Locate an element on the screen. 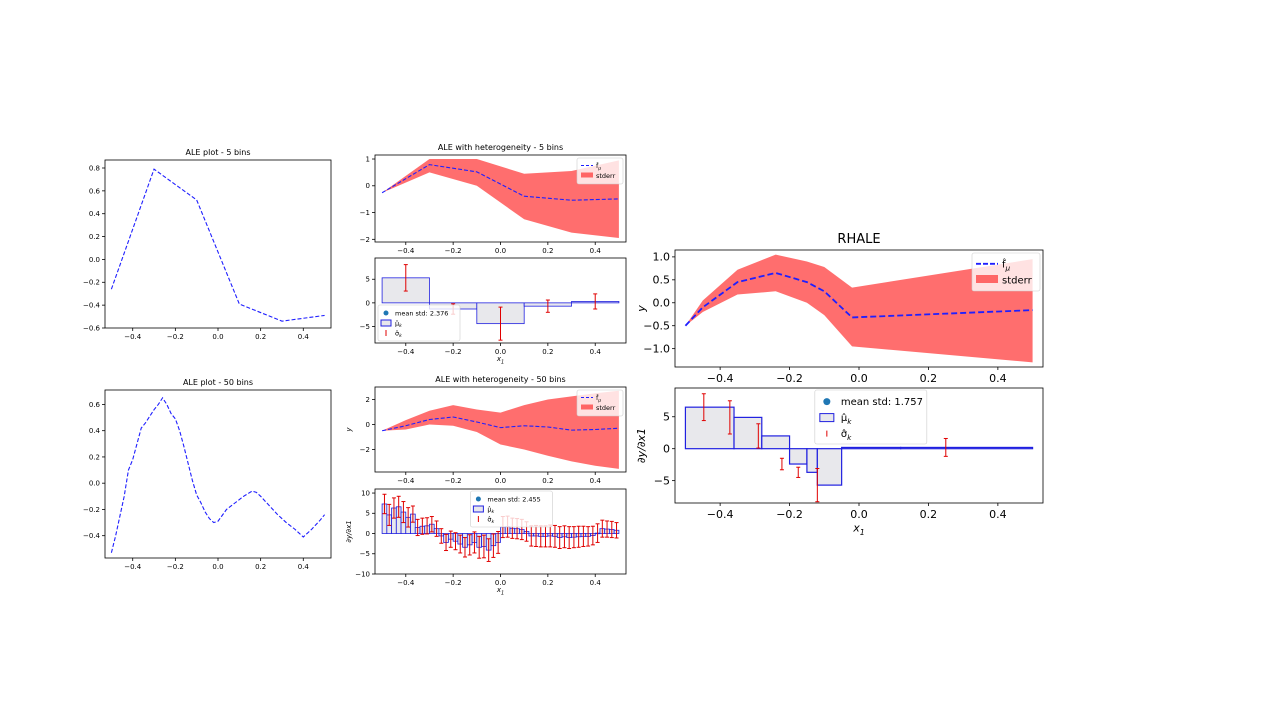 The height and width of the screenshot is (724, 1280). y-tick-label: −0.5 is located at coordinates (656, 326).